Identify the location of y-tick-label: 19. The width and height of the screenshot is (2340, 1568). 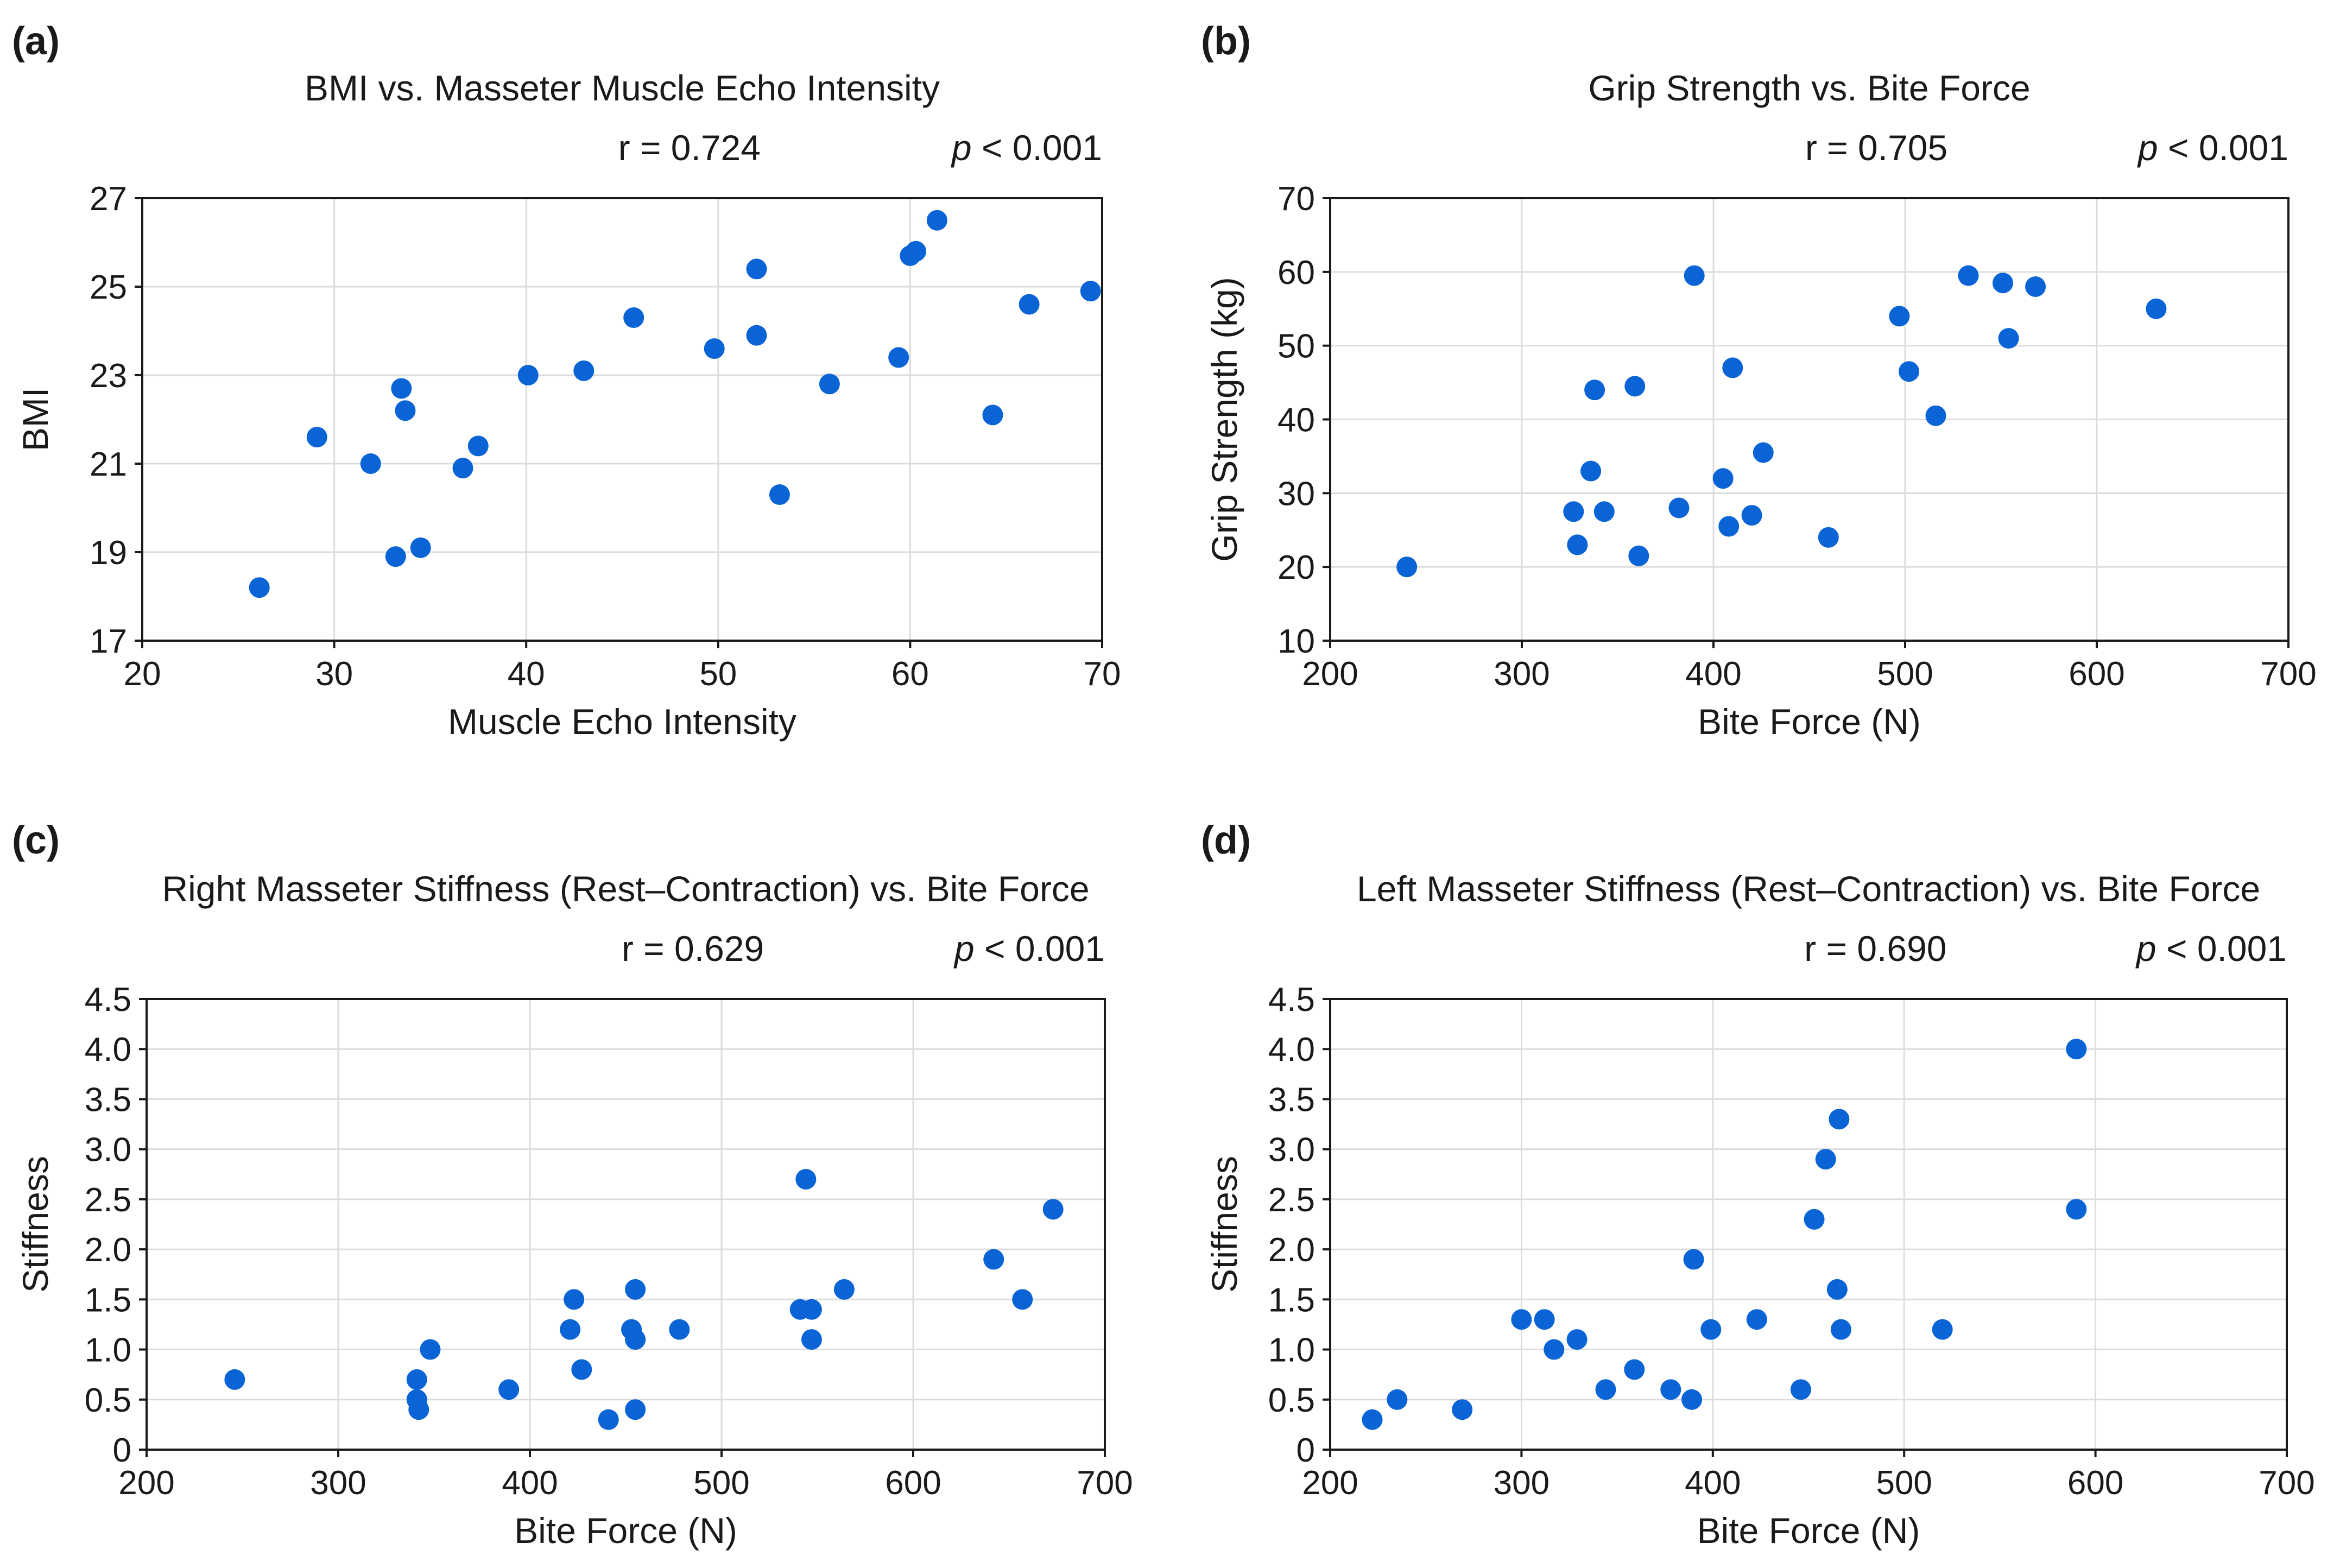
(108, 553).